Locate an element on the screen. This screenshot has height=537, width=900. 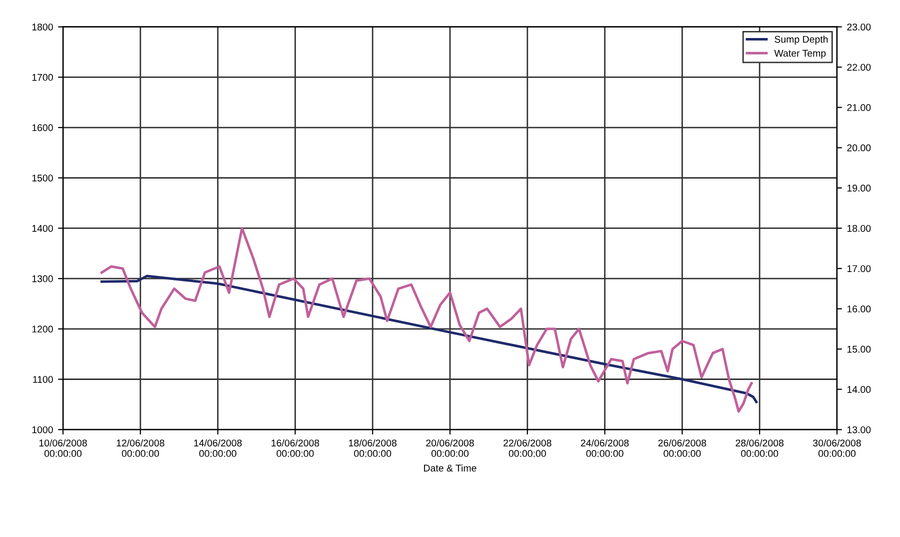
y2-tick-label: 17.00 is located at coordinates (859, 268).